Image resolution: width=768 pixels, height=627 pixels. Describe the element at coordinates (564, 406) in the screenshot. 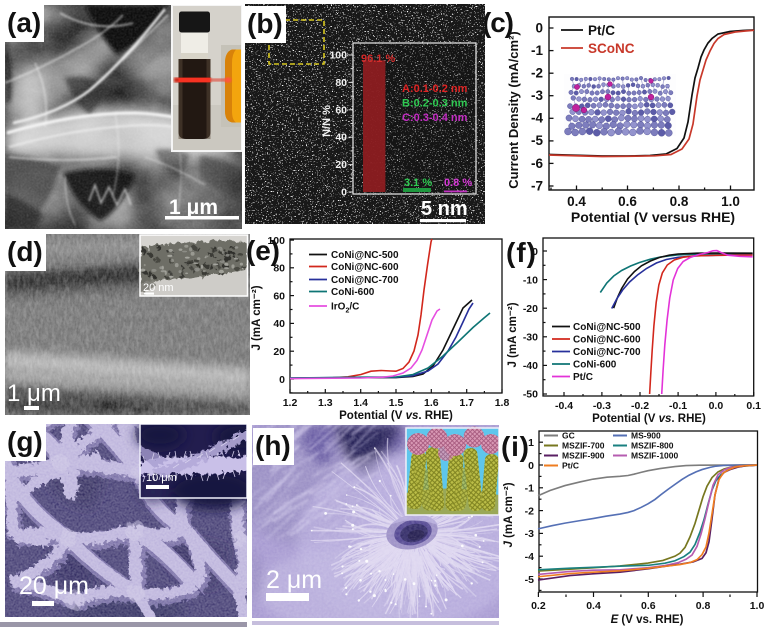

I see `svg-text: -0.4` at that location.